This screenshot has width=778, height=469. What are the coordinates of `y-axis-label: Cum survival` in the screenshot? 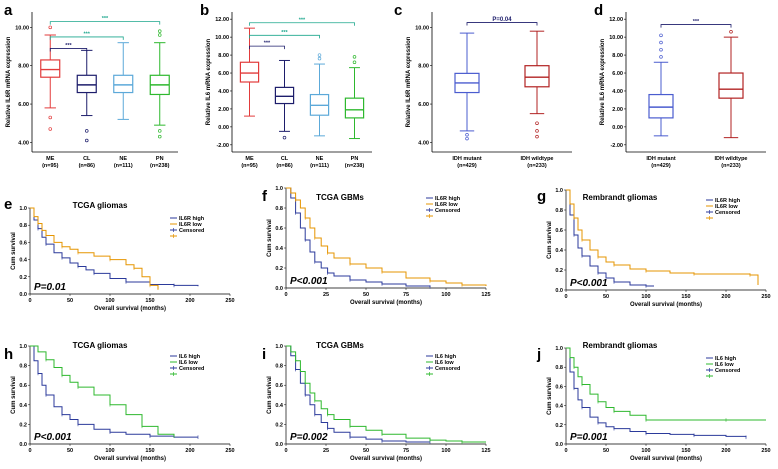 It's located at (550, 396).